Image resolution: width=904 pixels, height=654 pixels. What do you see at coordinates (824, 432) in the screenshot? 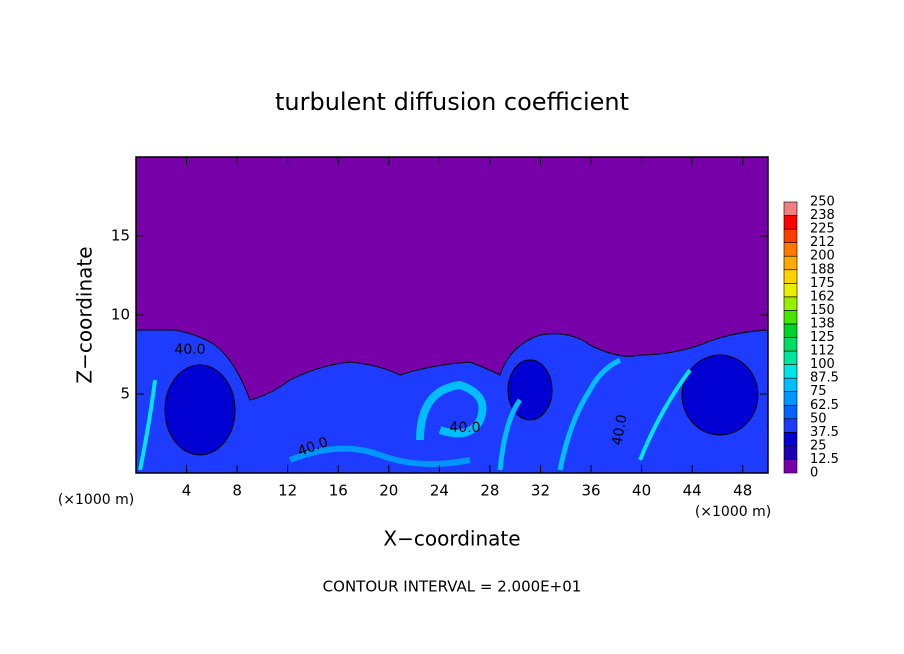
I see `colorbar-label: 37.5` at bounding box center [824, 432].